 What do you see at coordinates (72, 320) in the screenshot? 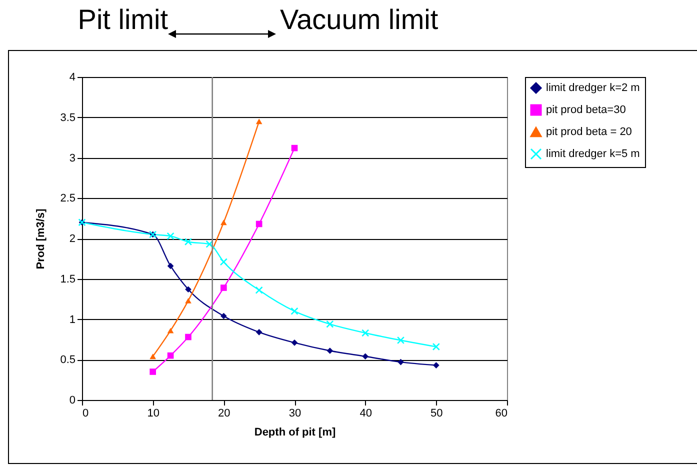
I see `y-tick-label: 1` at bounding box center [72, 320].